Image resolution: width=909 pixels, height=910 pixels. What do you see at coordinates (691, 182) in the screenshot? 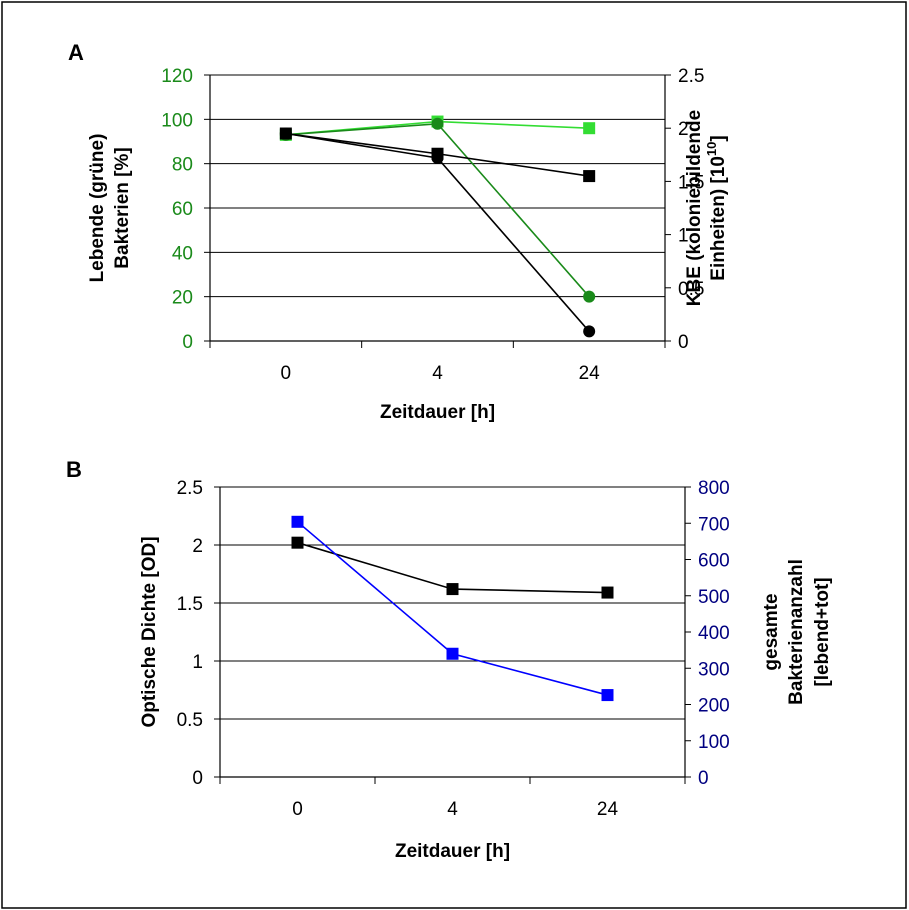
I see `right-tick-label: 1.5` at bounding box center [691, 182].